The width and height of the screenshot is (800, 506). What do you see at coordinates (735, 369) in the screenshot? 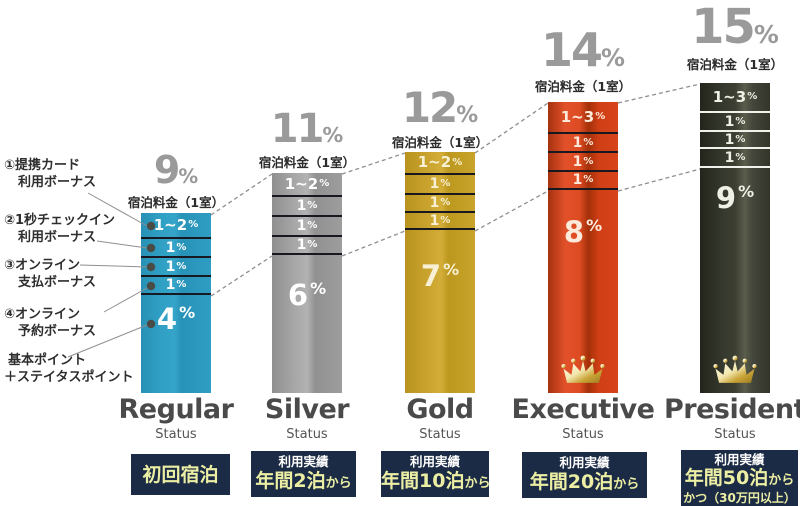
I see `crown-icon` at bounding box center [735, 369].